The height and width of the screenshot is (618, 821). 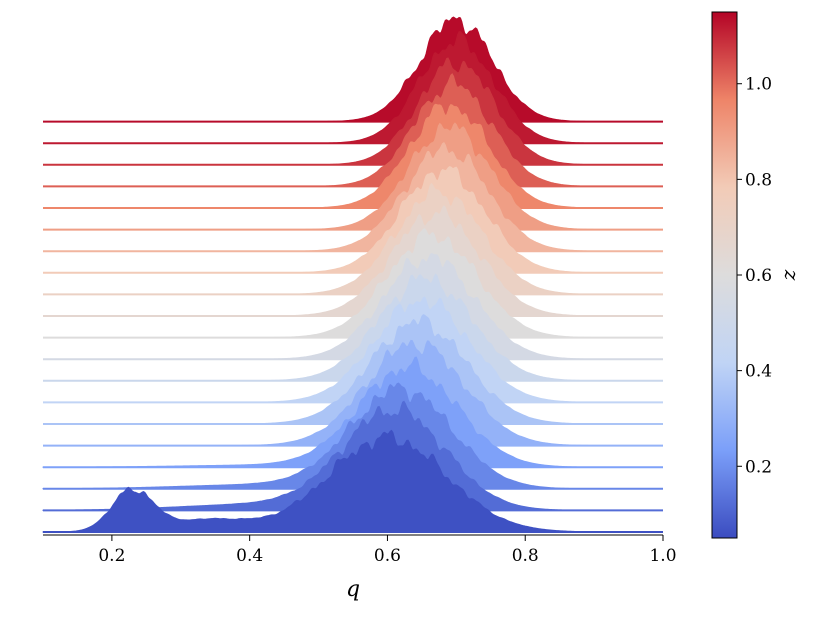 What do you see at coordinates (758, 180) in the screenshot?
I see `colorbar-tick-label: 0.8` at bounding box center [758, 180].